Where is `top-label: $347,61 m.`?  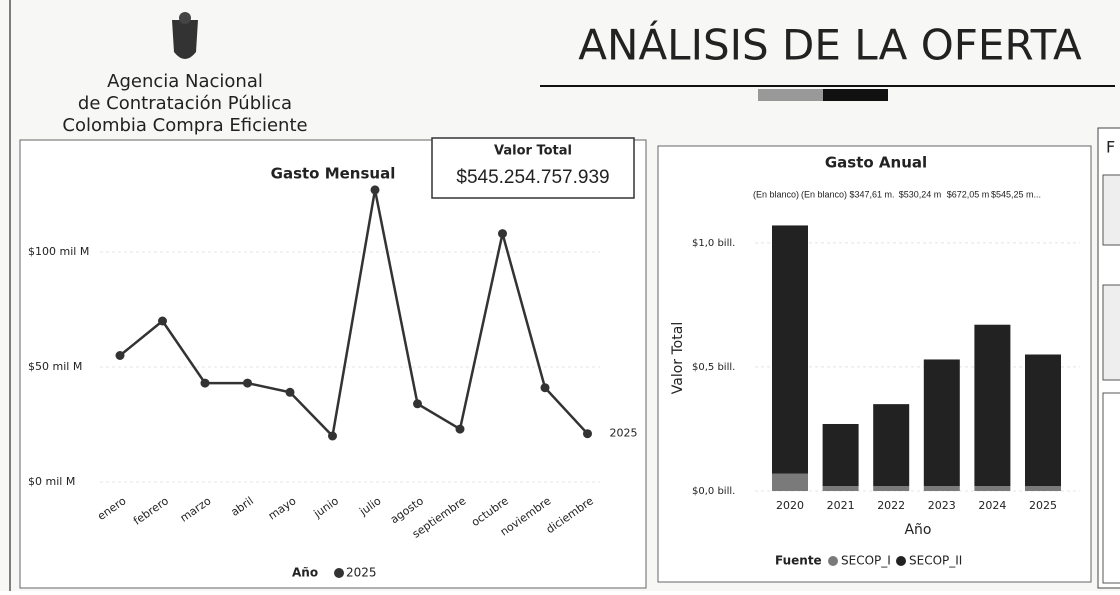
top-label: $347,61 m. is located at coordinates (871, 194).